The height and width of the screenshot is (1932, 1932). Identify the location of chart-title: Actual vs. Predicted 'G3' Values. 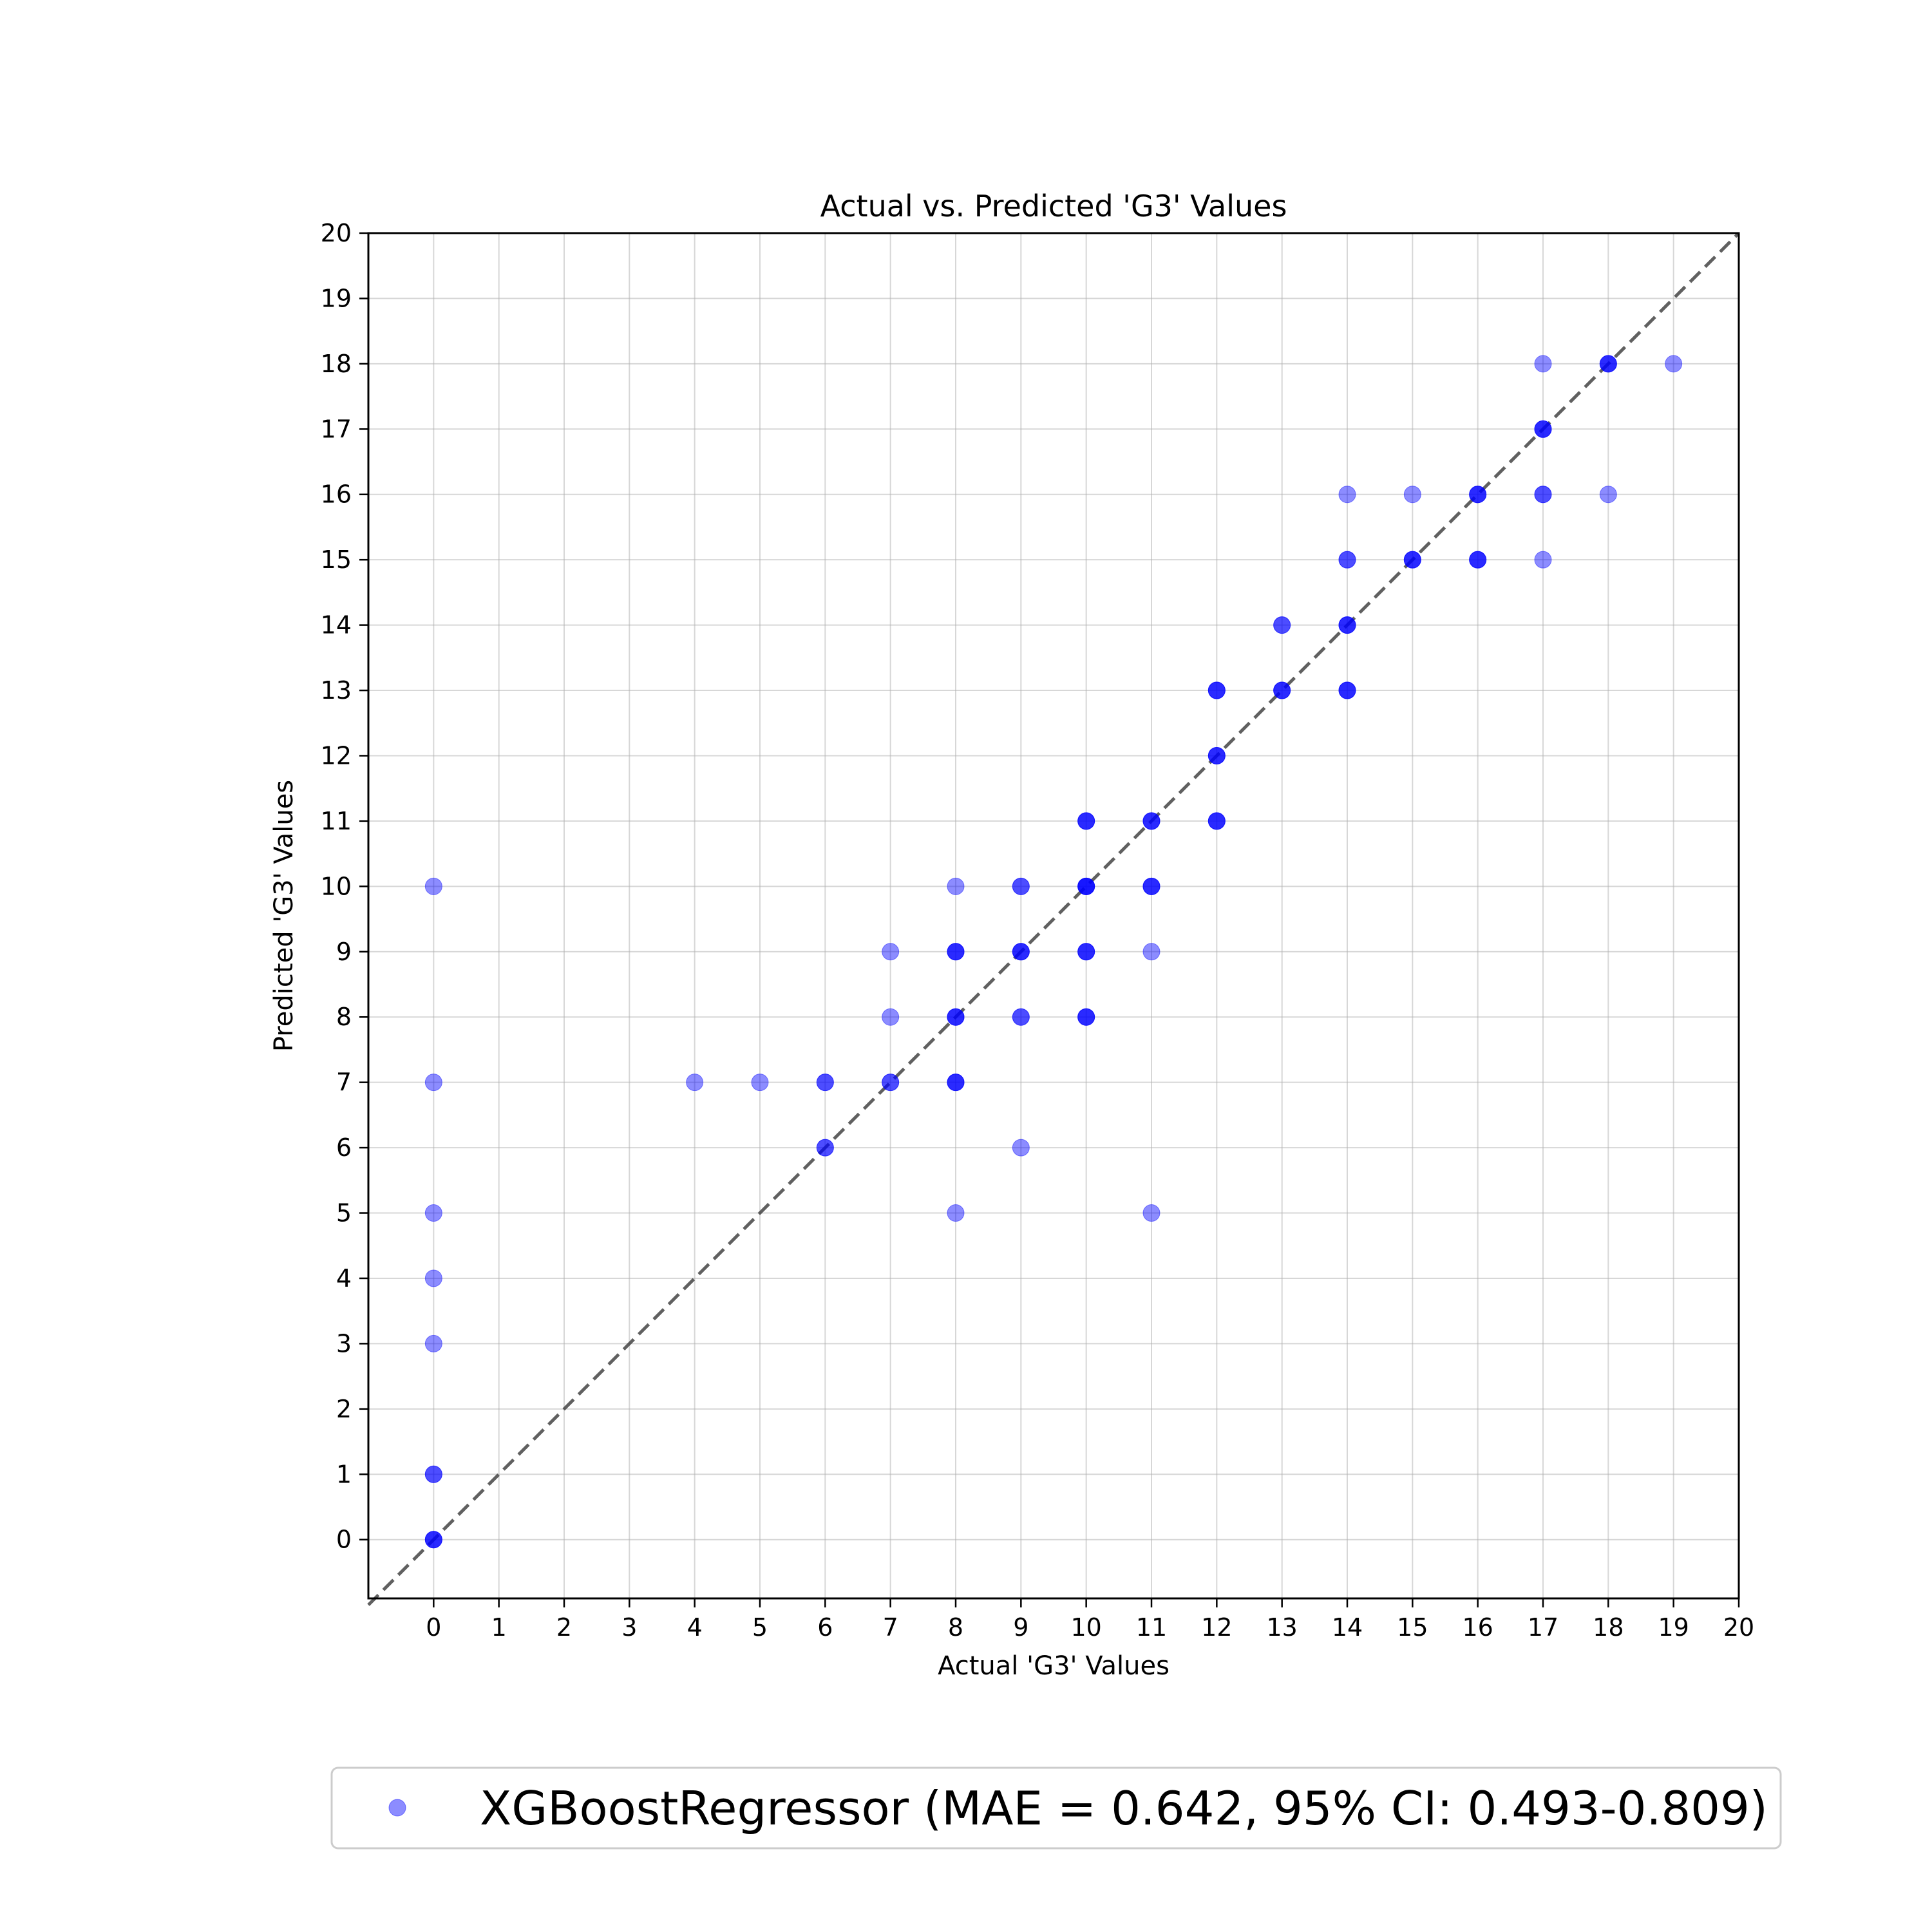
(1053, 206).